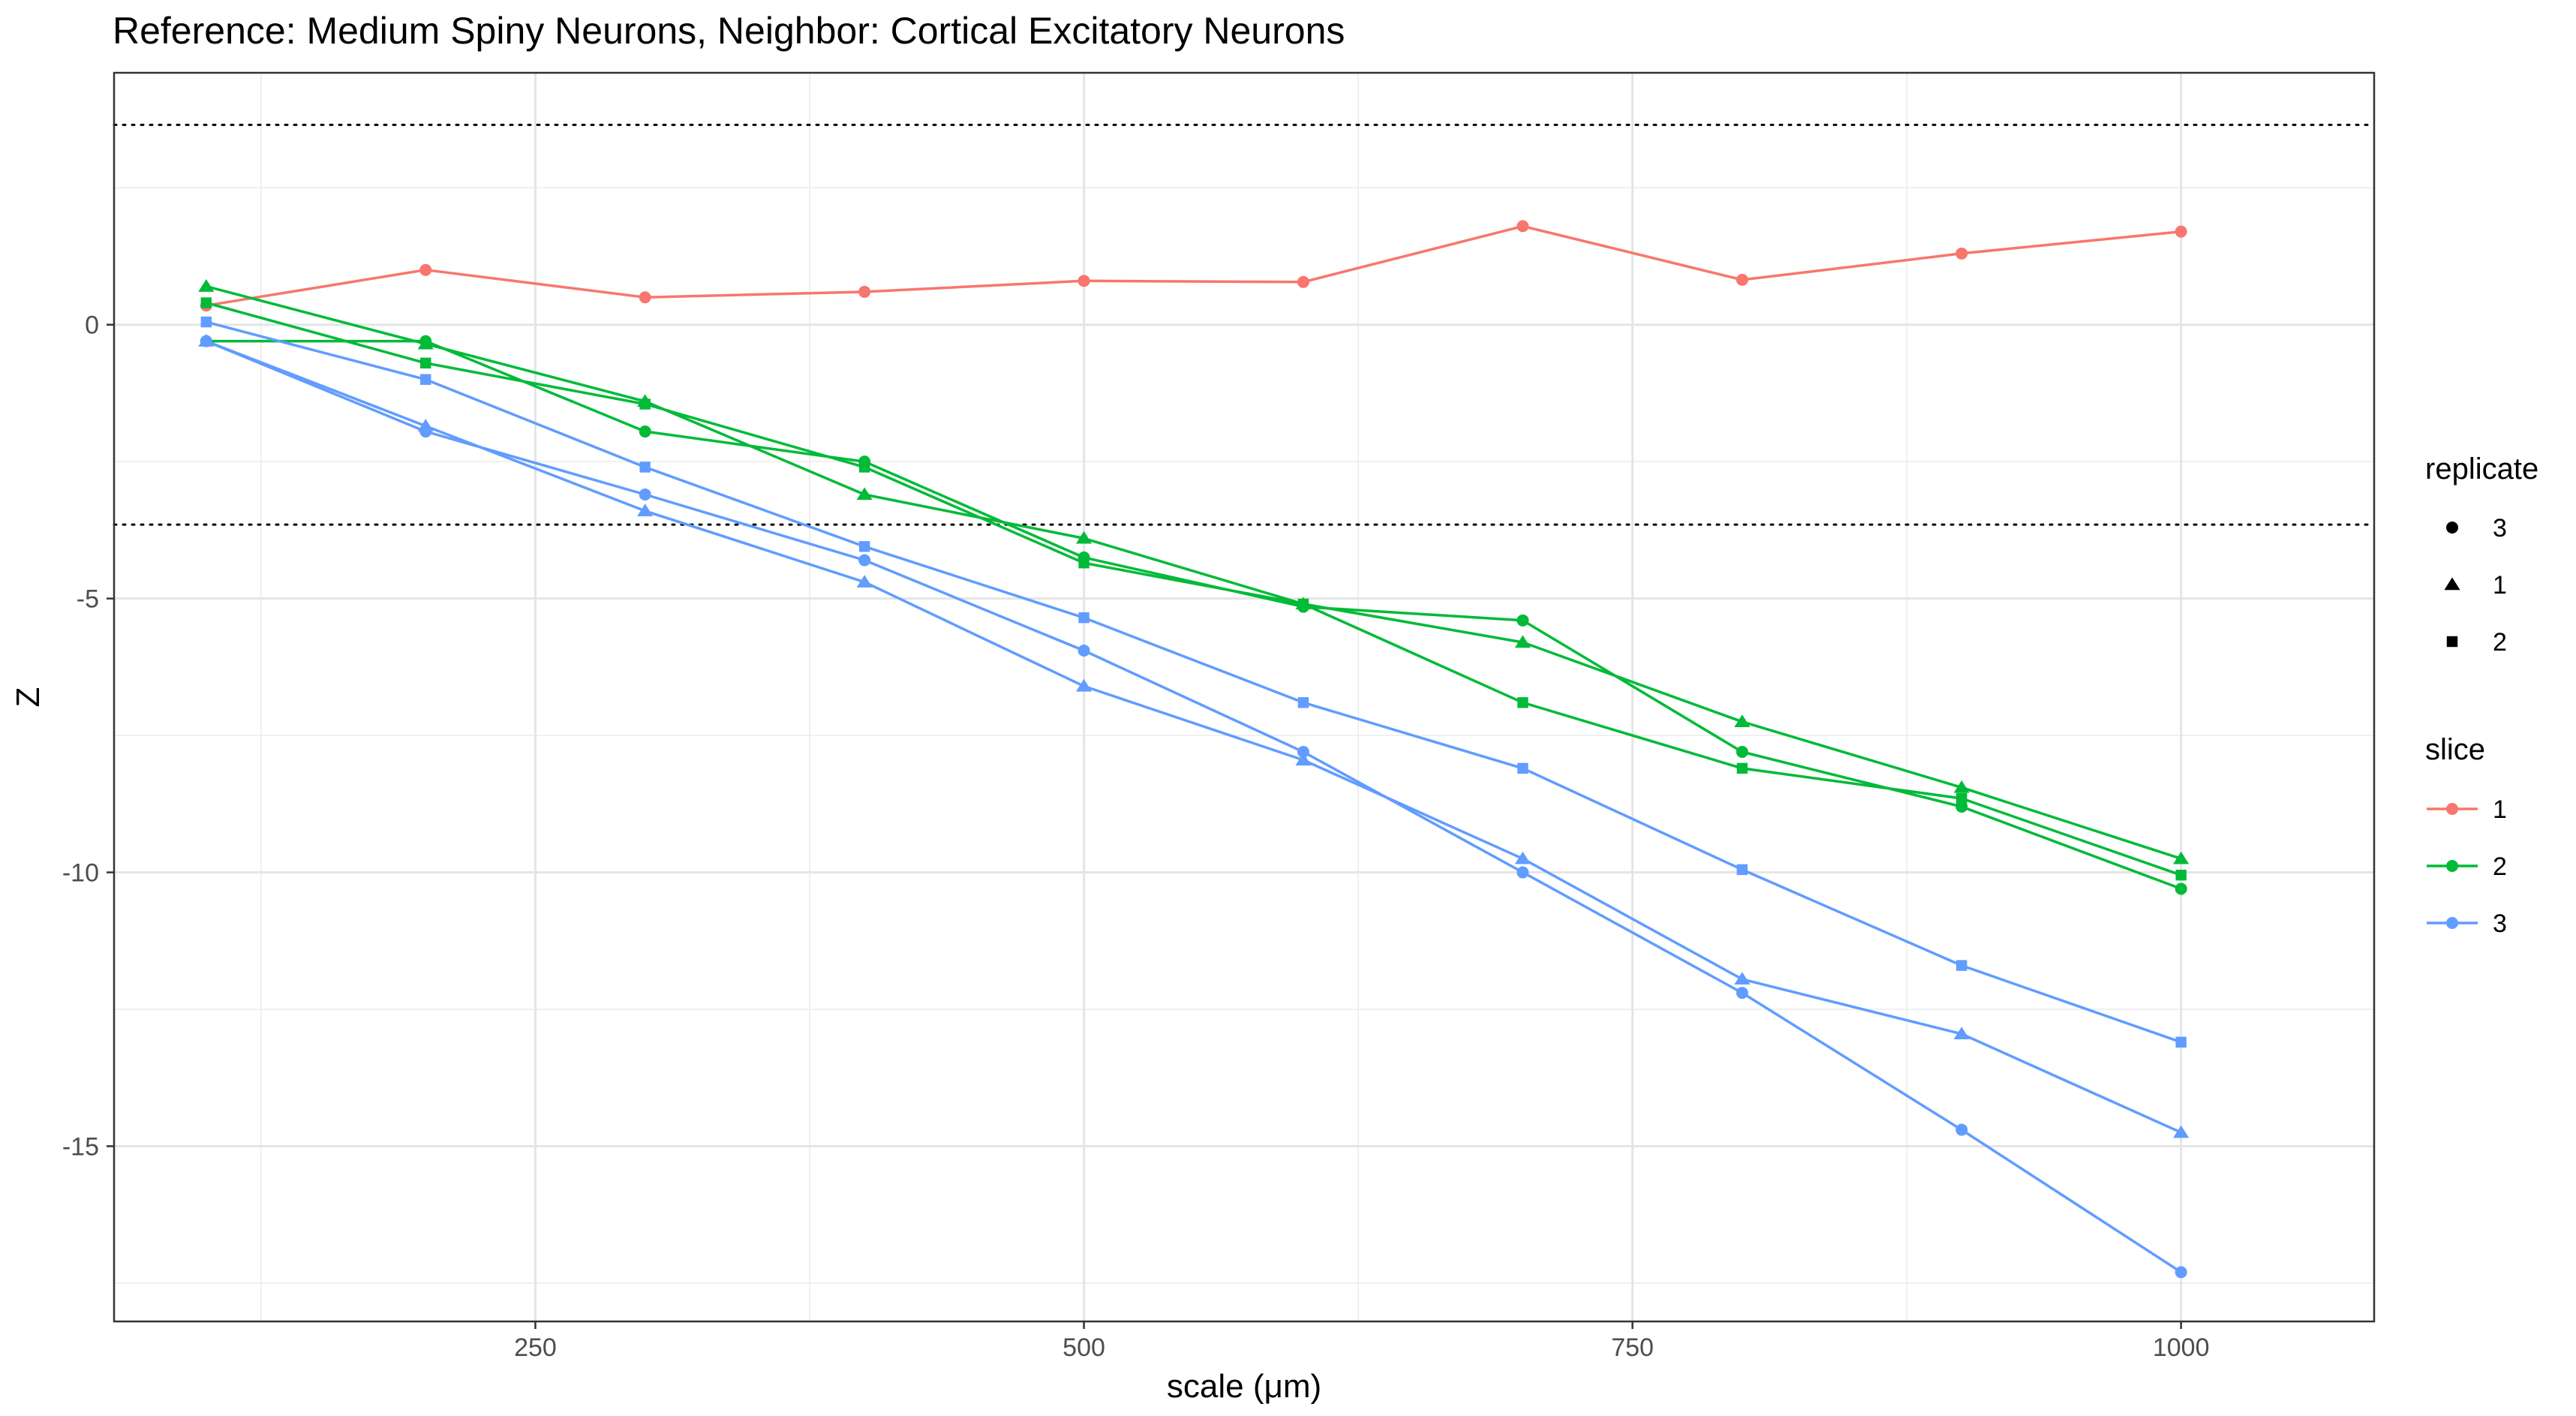 The height and width of the screenshot is (1416, 2576). Describe the element at coordinates (88, 599) in the screenshot. I see `y-tick-label: -5` at that location.